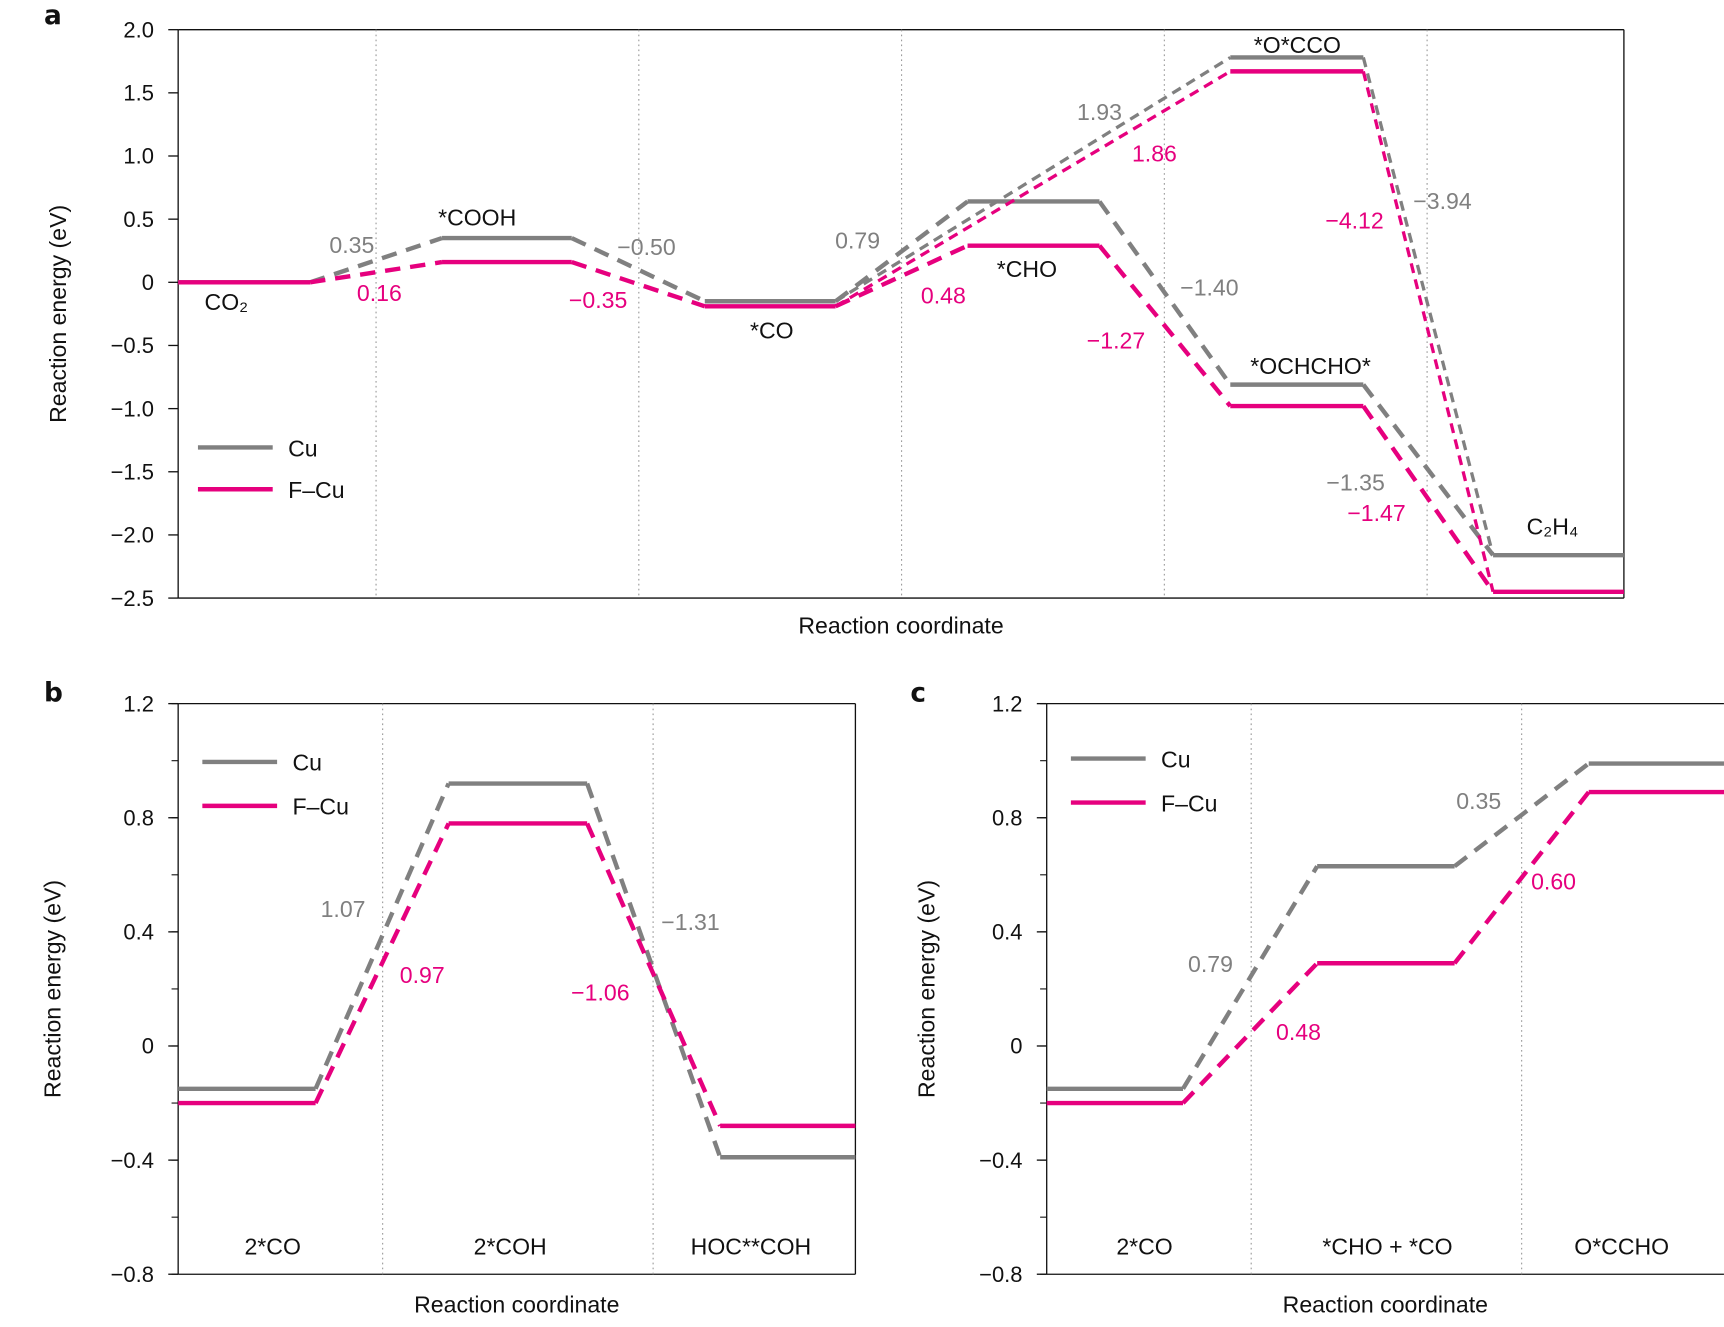 Image resolution: width=1724 pixels, height=1327 pixels. Describe the element at coordinates (918, 693) in the screenshot. I see `panel-letter: c` at that location.